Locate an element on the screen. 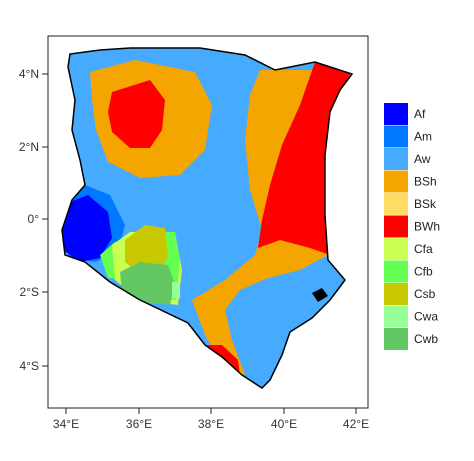 This screenshot has width=474, height=461. legend-swatch-af is located at coordinates (396, 114).